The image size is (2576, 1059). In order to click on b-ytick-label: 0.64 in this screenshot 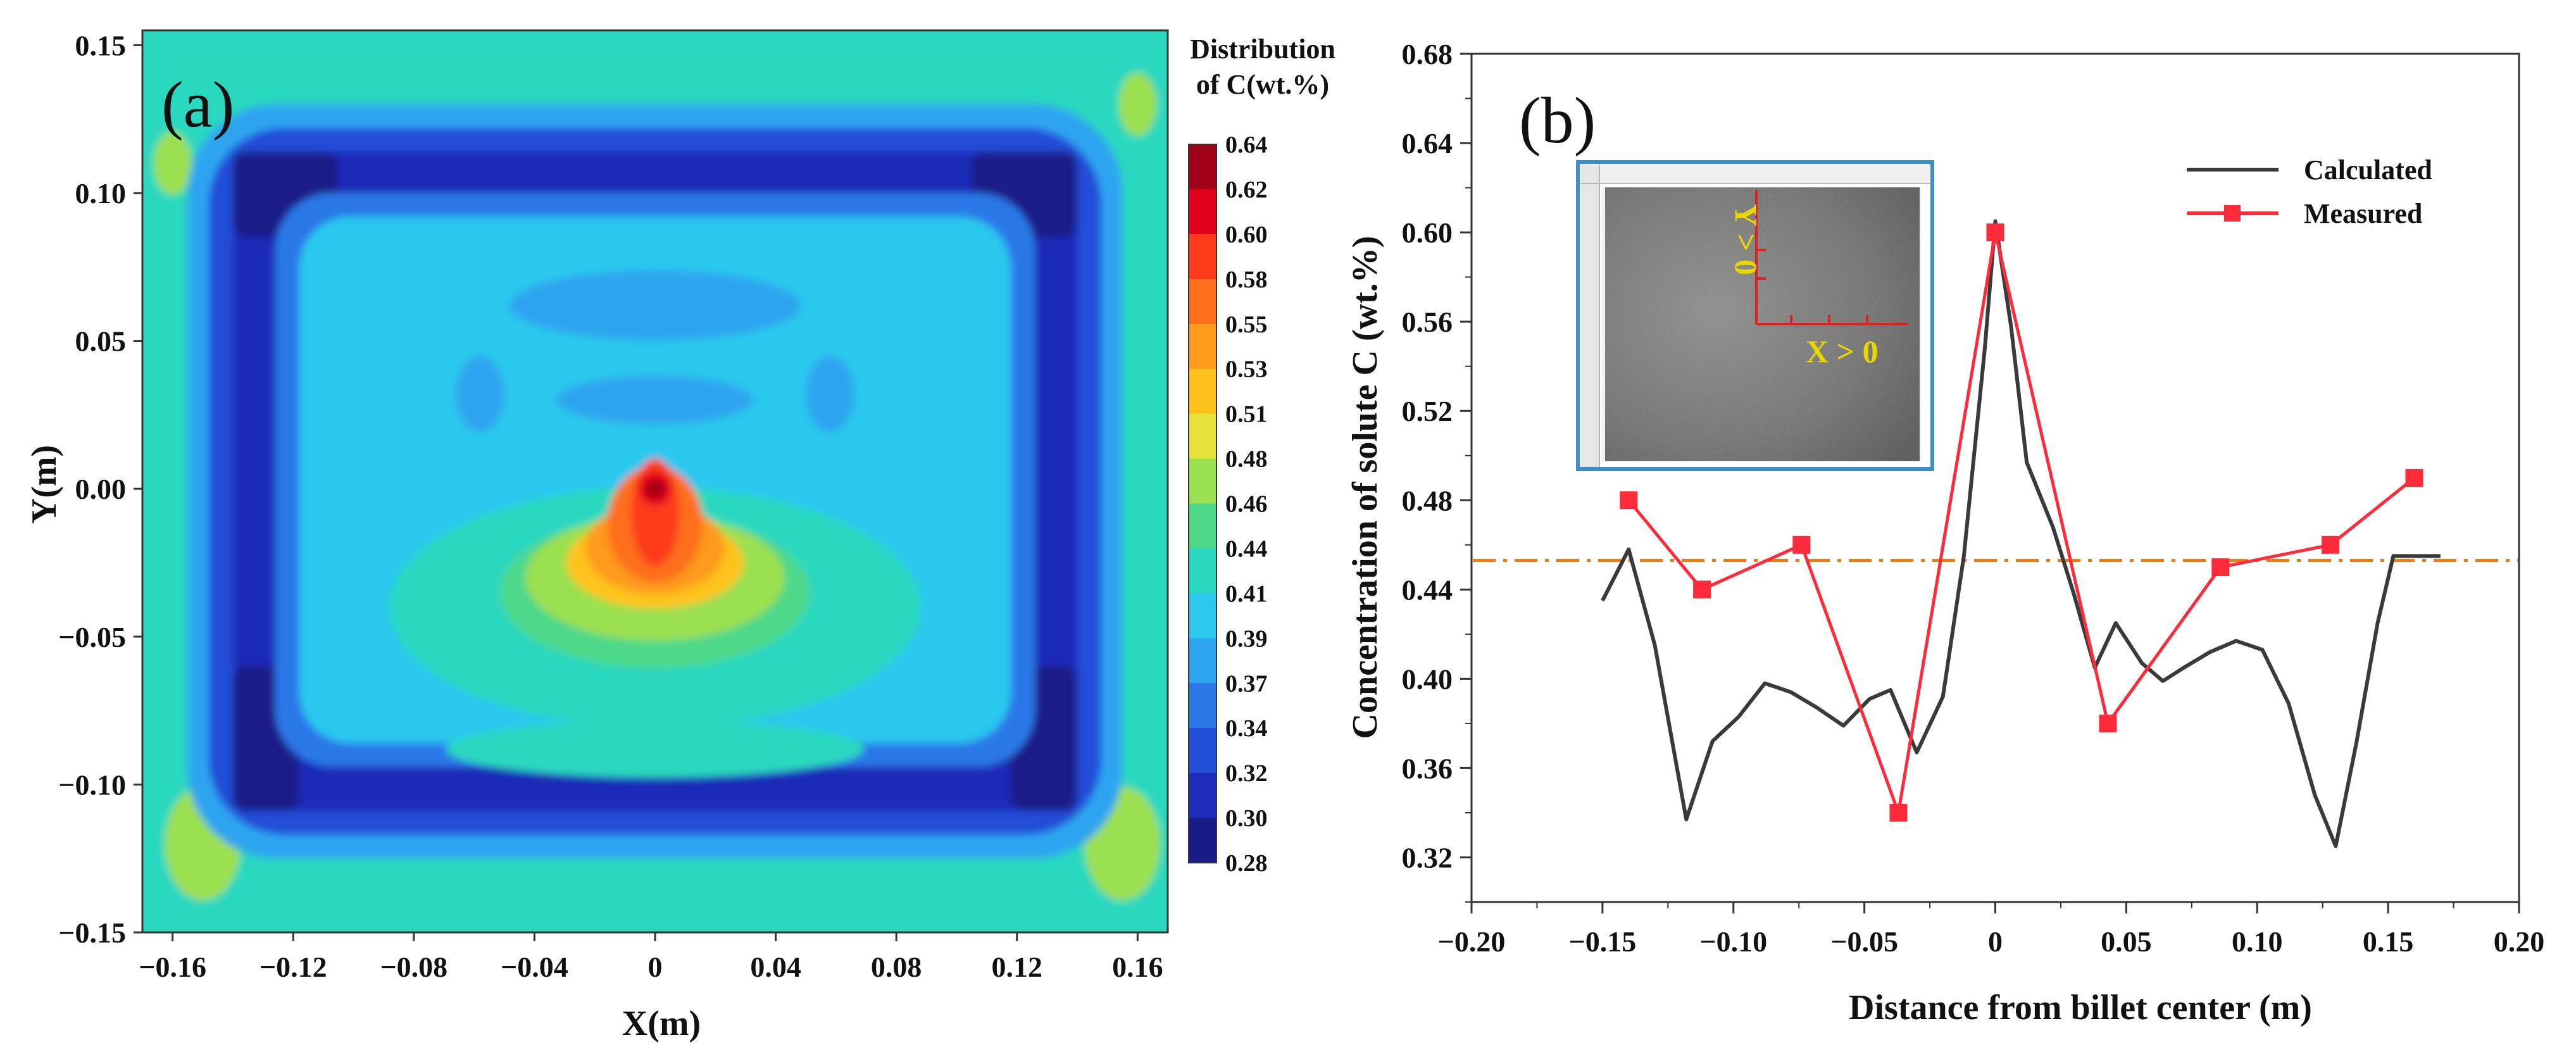, I will do `click(1427, 143)`.